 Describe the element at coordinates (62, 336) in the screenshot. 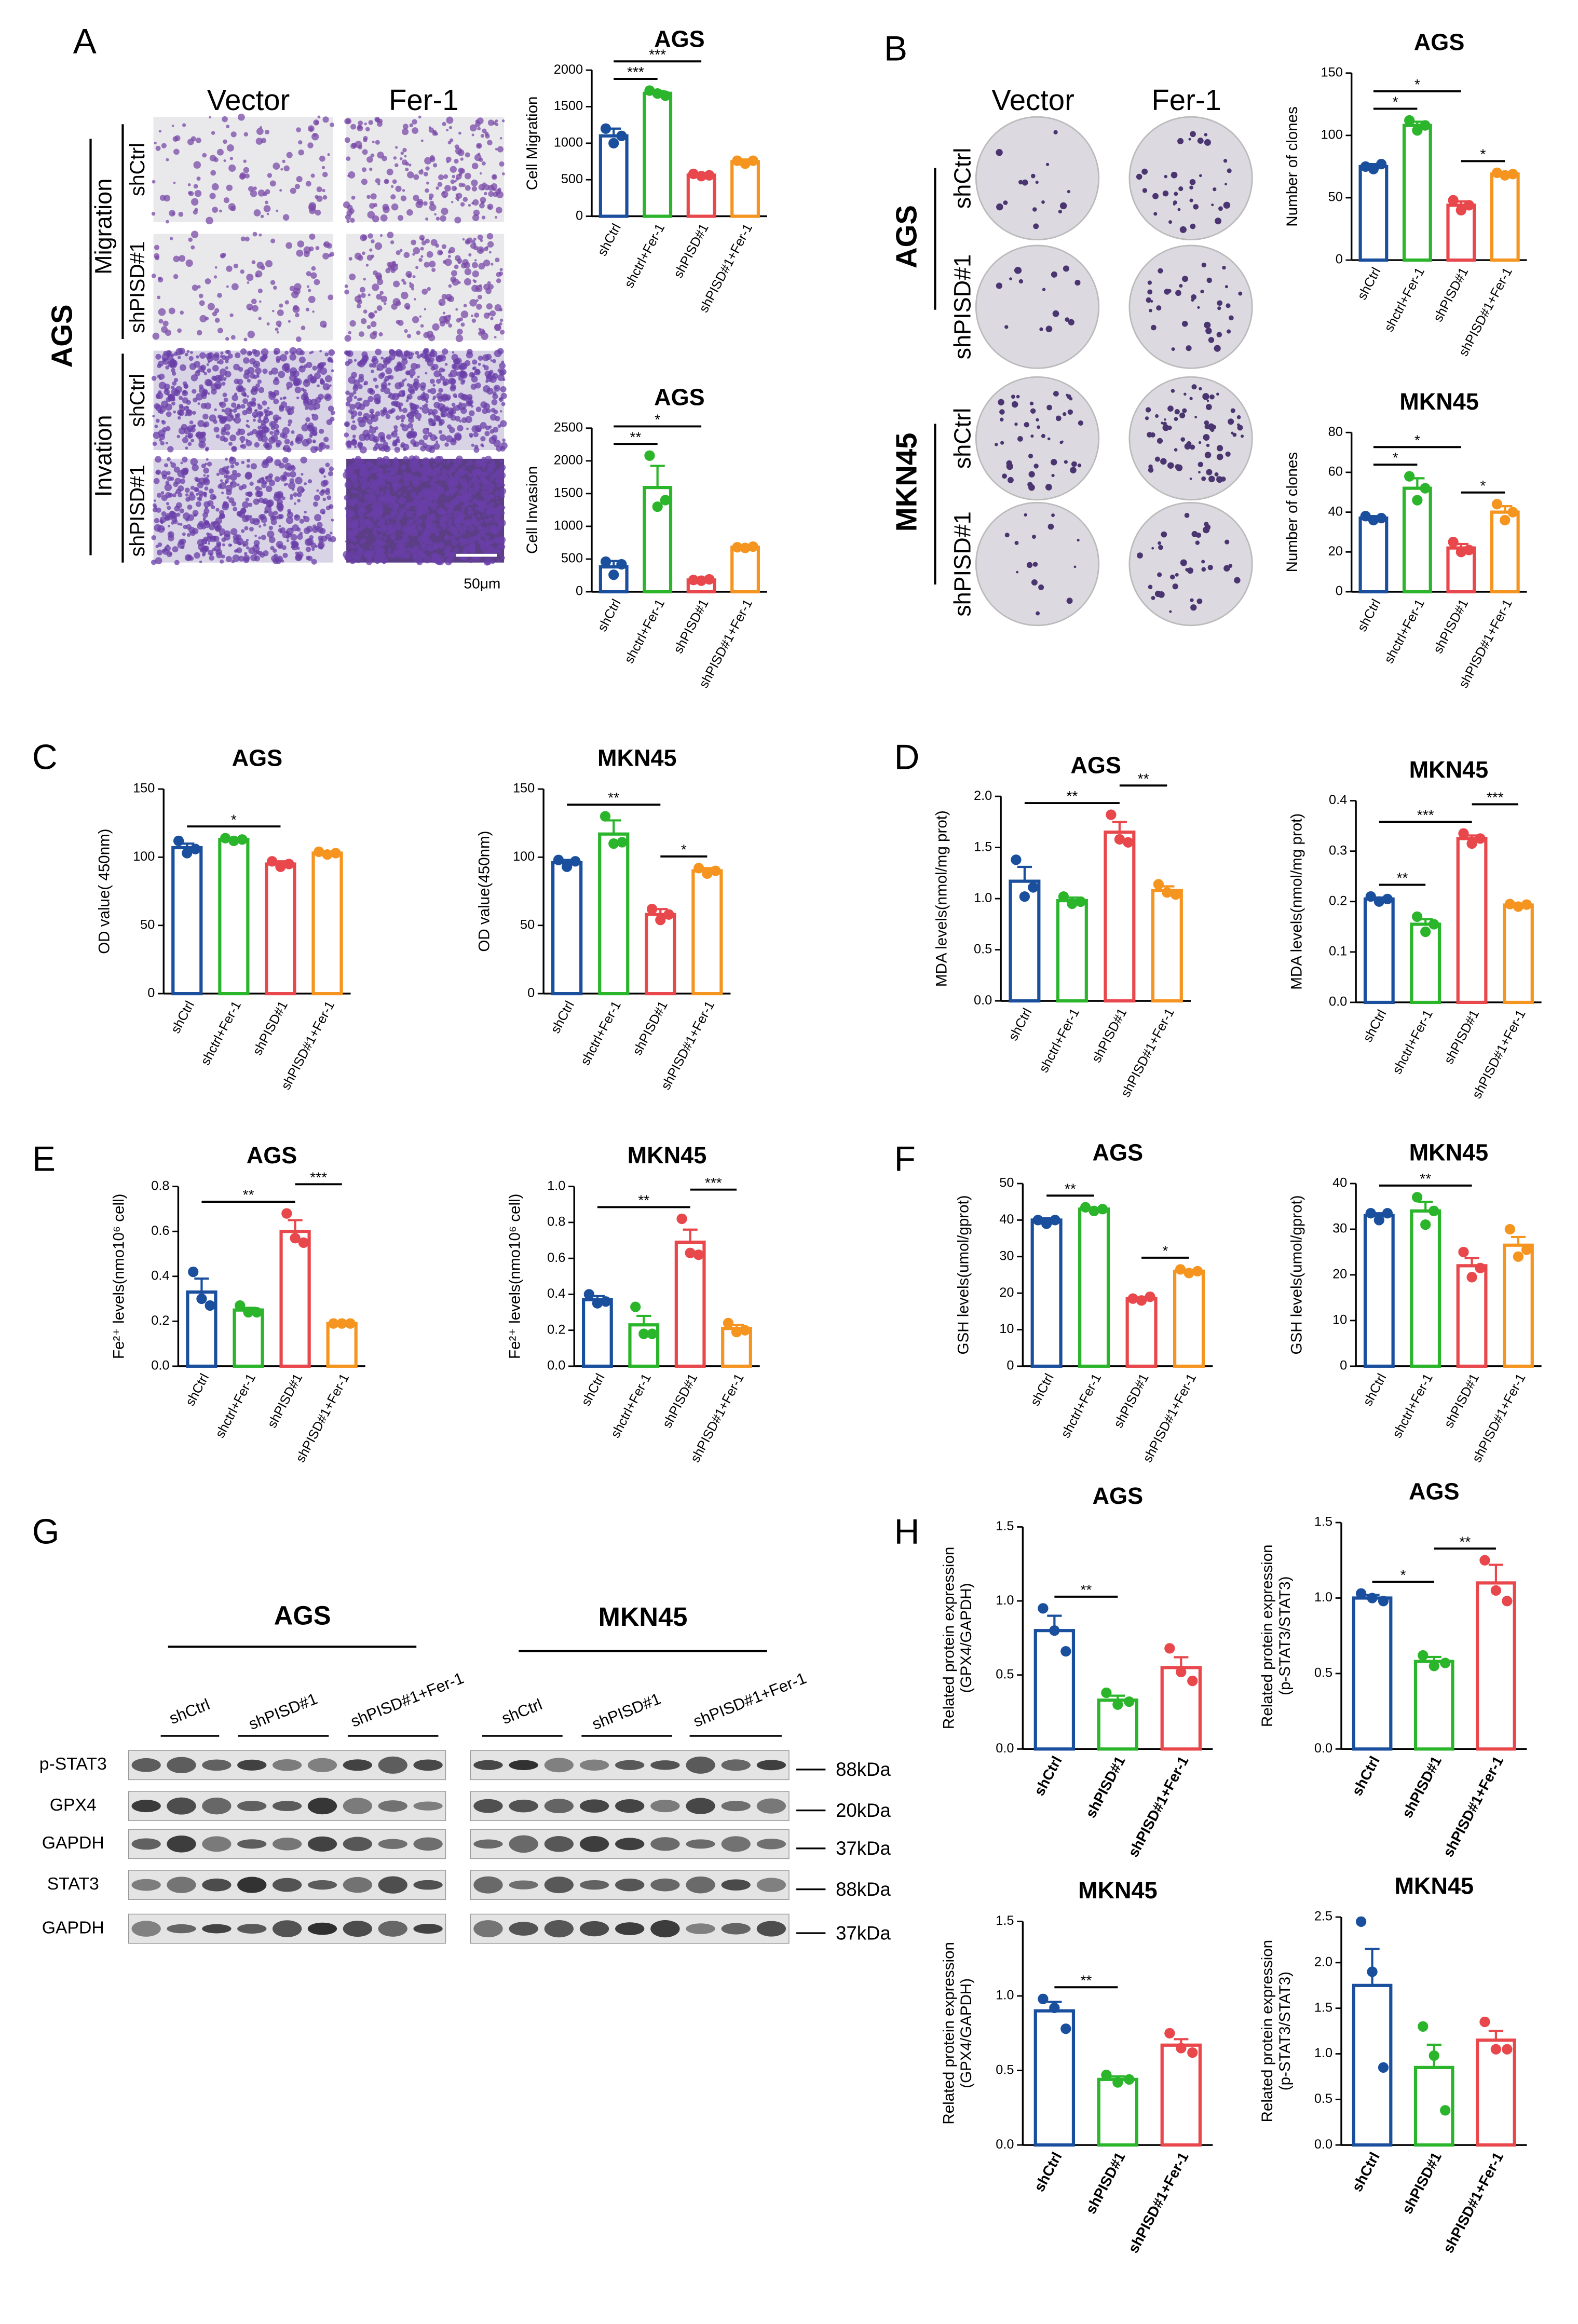

I see `cell-line-label: AGS` at that location.